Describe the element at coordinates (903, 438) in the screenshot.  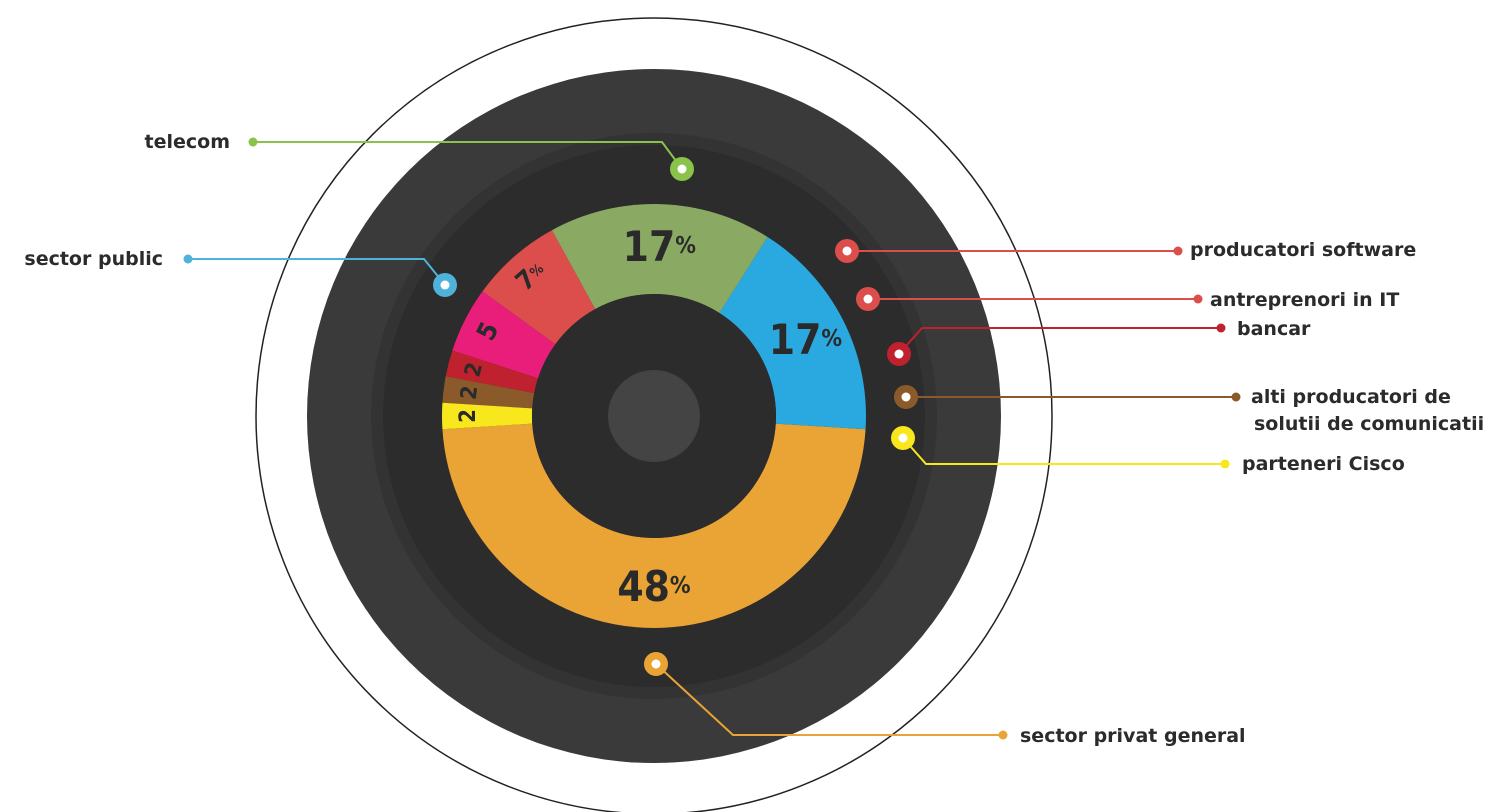
I see `marker-center-parteneri-cisco` at that location.